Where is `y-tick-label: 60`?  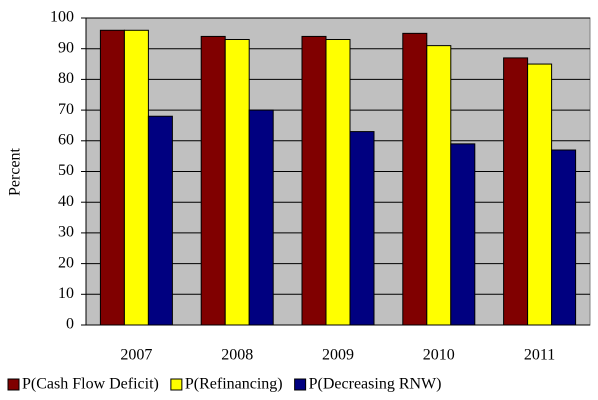
y-tick-label: 60 is located at coordinates (66, 139).